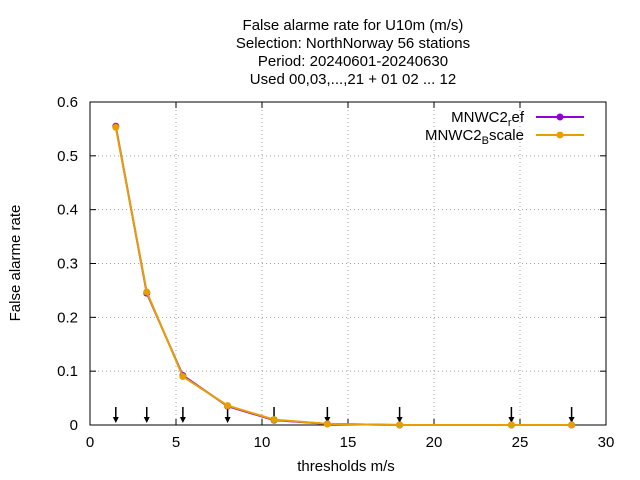 The width and height of the screenshot is (640, 480). What do you see at coordinates (474, 137) in the screenshot?
I see `legend-label-MNWC2_Bscale: MNWC2Bscale` at bounding box center [474, 137].